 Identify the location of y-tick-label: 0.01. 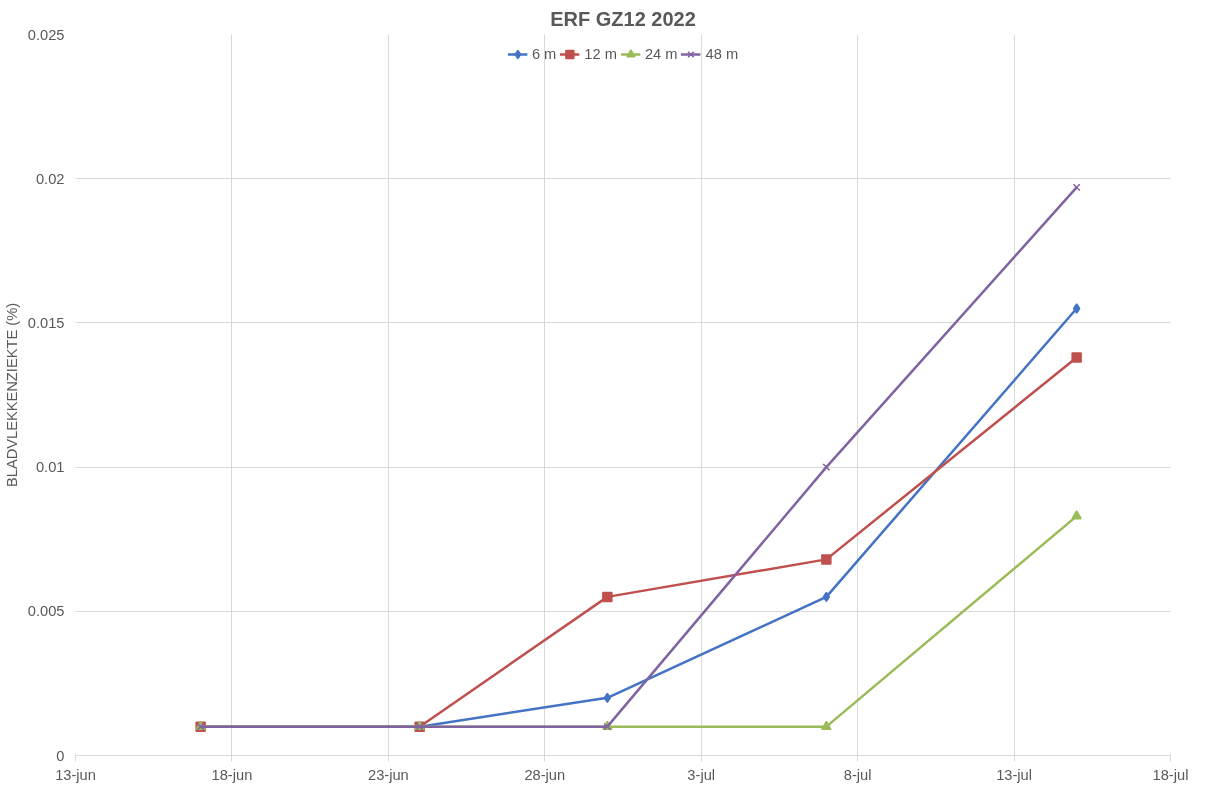
(50, 467).